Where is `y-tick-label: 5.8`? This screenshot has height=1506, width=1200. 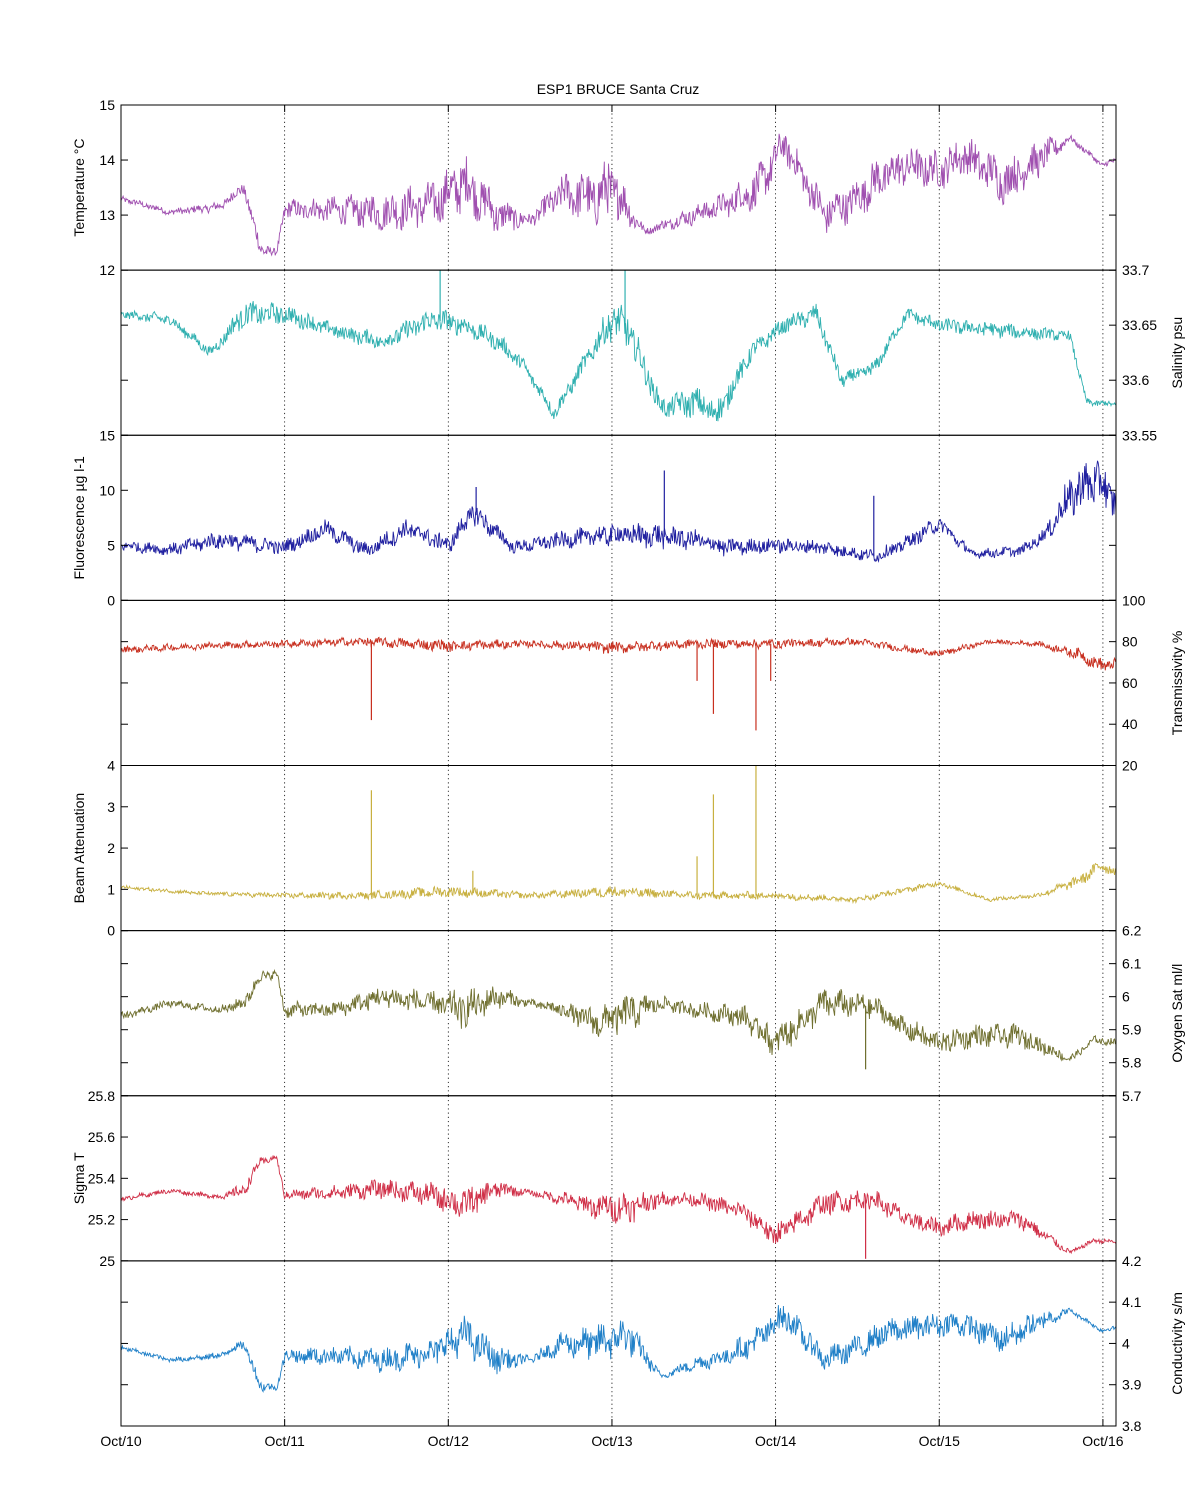
y-tick-label: 5.8 is located at coordinates (1132, 1063).